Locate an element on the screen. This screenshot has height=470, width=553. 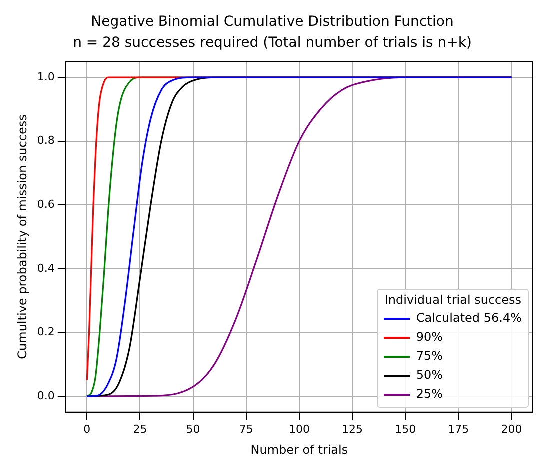
x-tick-label: 125 is located at coordinates (353, 429).